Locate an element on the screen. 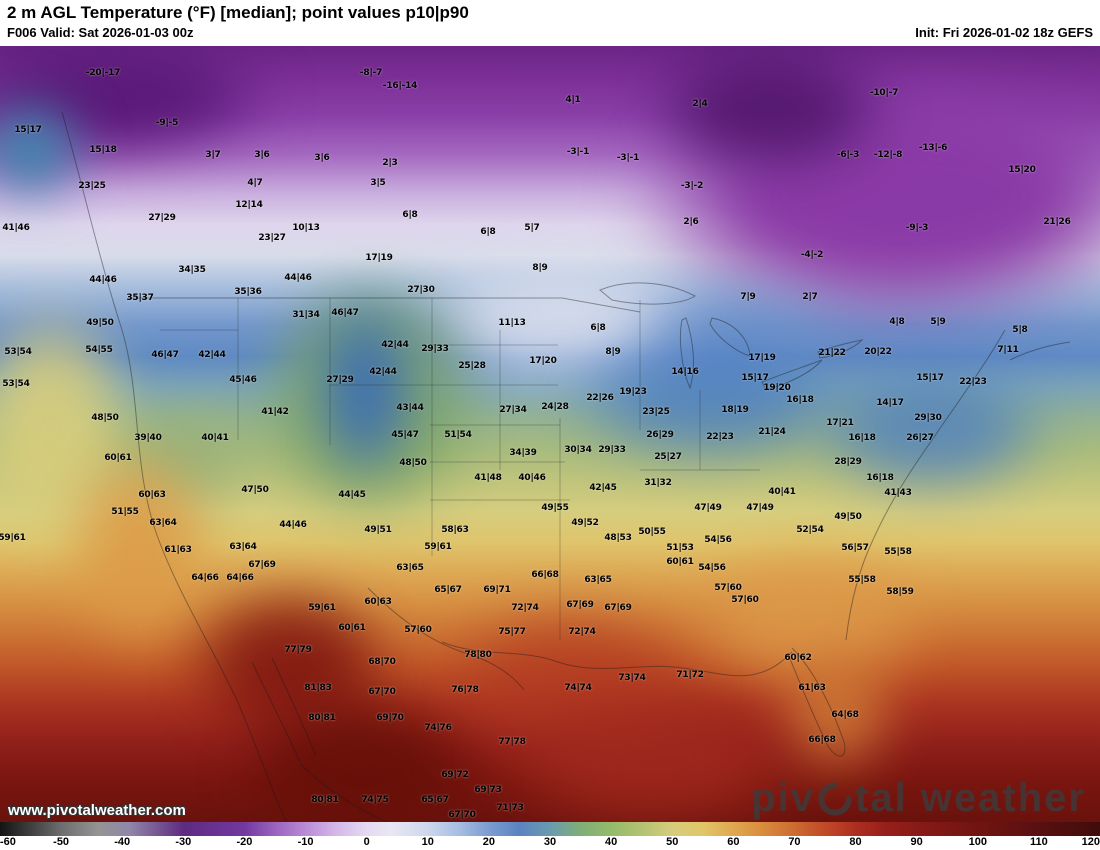 This screenshot has width=1100, height=850. logo-text-right: tal weather is located at coordinates (970, 798).